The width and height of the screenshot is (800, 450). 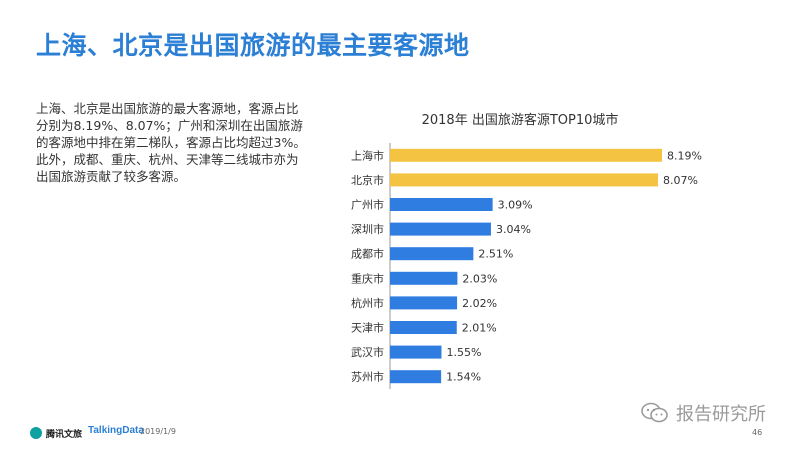 I want to click on talkingdata-logo: TalkingData, so click(x=116, y=430).